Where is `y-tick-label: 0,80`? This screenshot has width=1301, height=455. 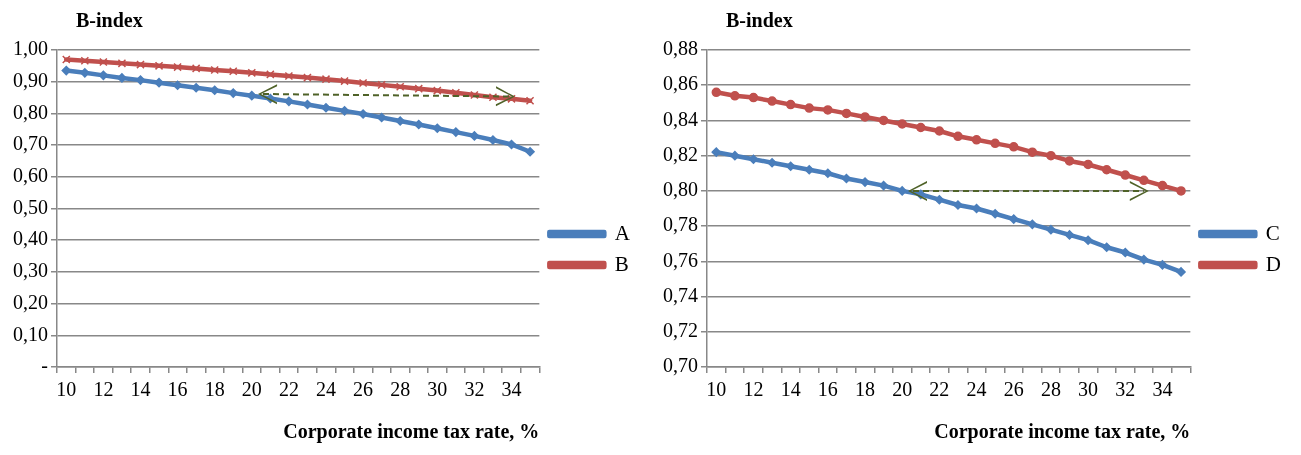
y-tick-label: 0,80 is located at coordinates (30, 111).